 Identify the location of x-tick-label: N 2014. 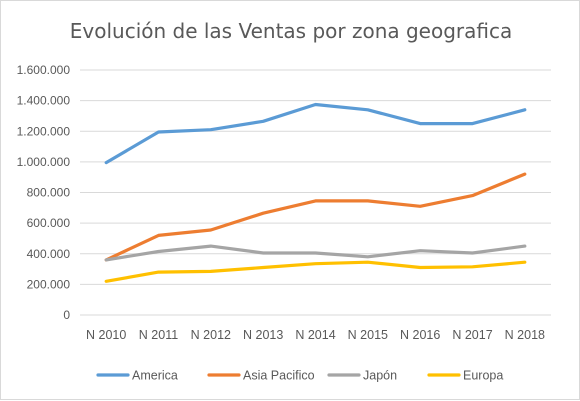
(315, 335).